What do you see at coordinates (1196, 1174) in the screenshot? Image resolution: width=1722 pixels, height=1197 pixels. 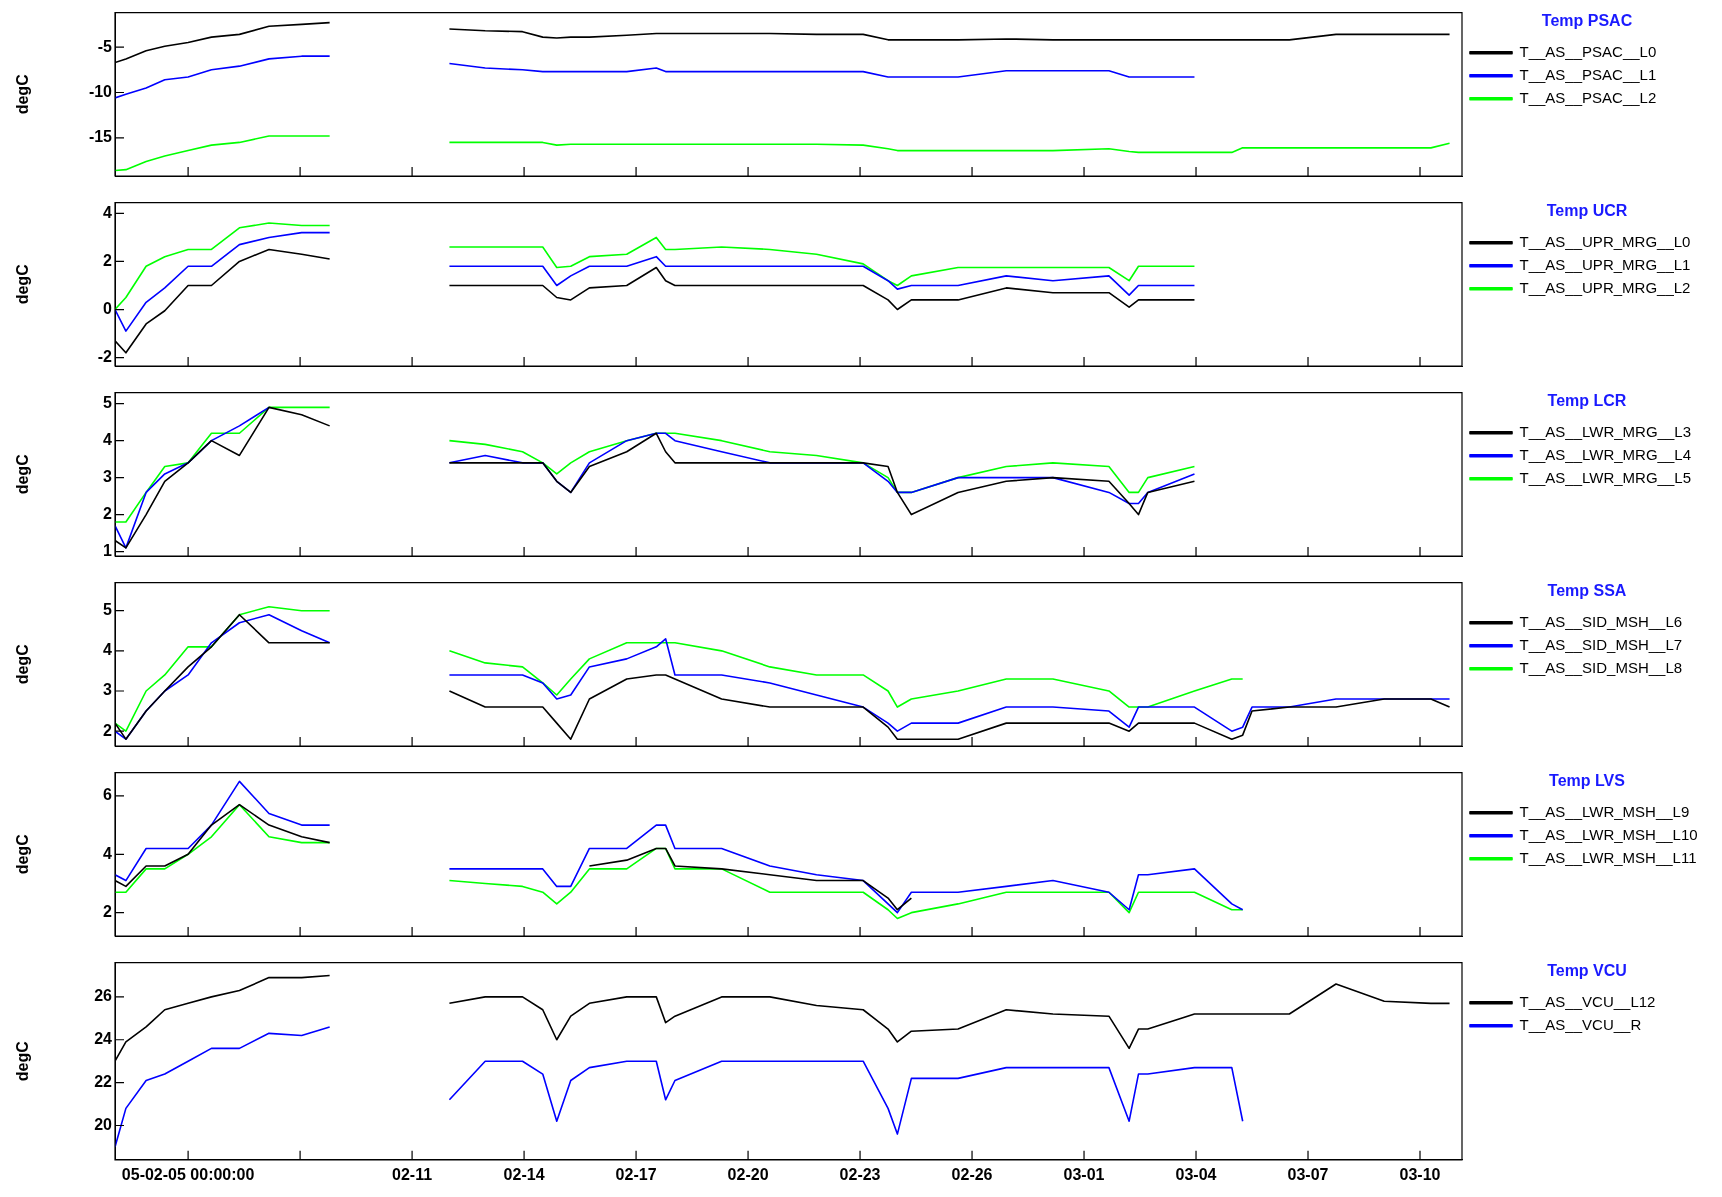 I see `x-tick-label: 03-04` at bounding box center [1196, 1174].